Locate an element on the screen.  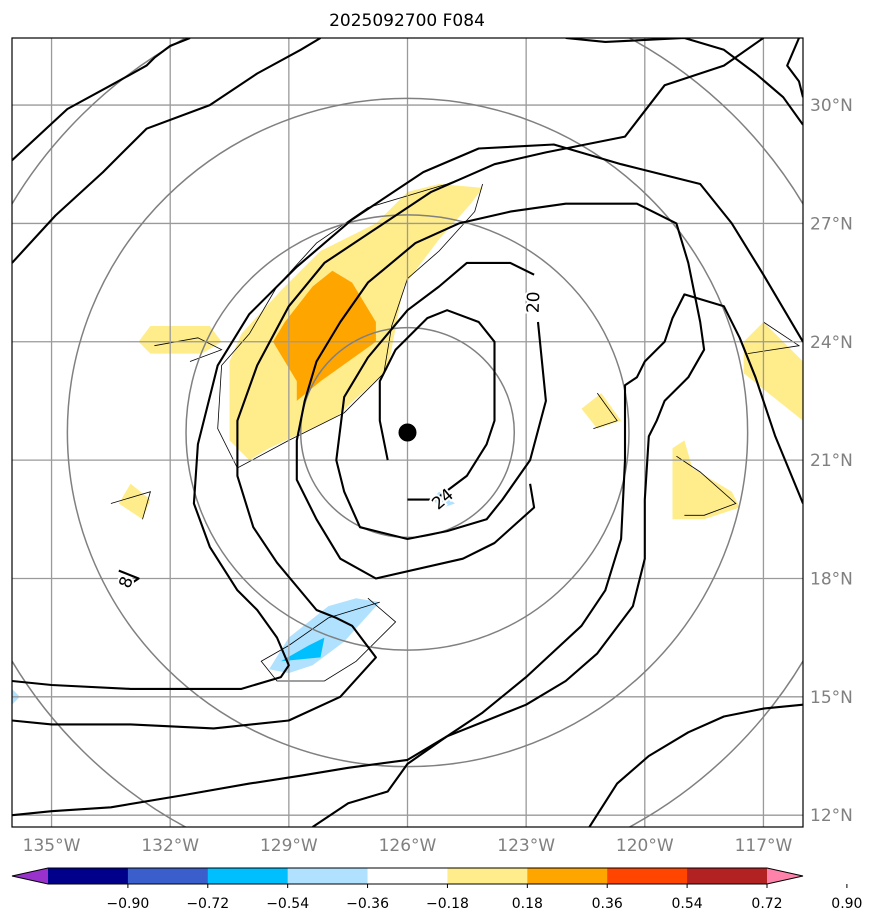
lat-tick-label-0: 12°N is located at coordinates (831, 816).